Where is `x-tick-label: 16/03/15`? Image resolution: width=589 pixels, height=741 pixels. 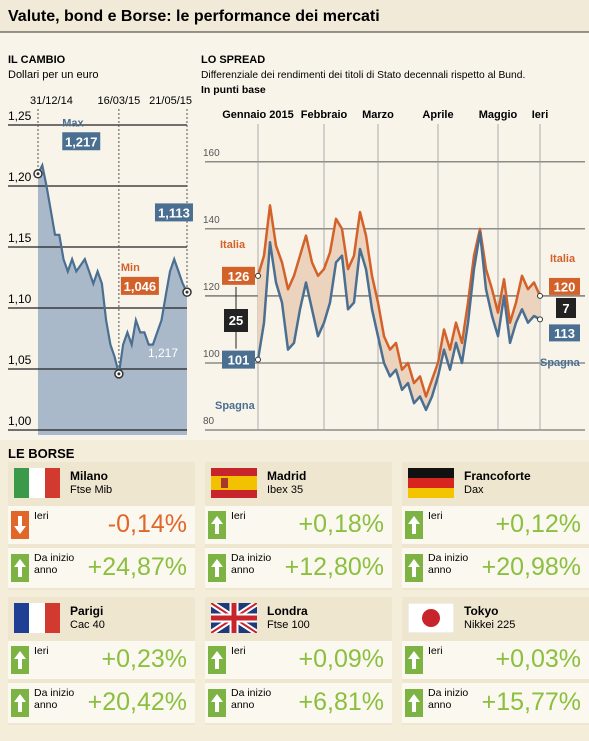 x-tick-label: 16/03/15 is located at coordinates (118, 101).